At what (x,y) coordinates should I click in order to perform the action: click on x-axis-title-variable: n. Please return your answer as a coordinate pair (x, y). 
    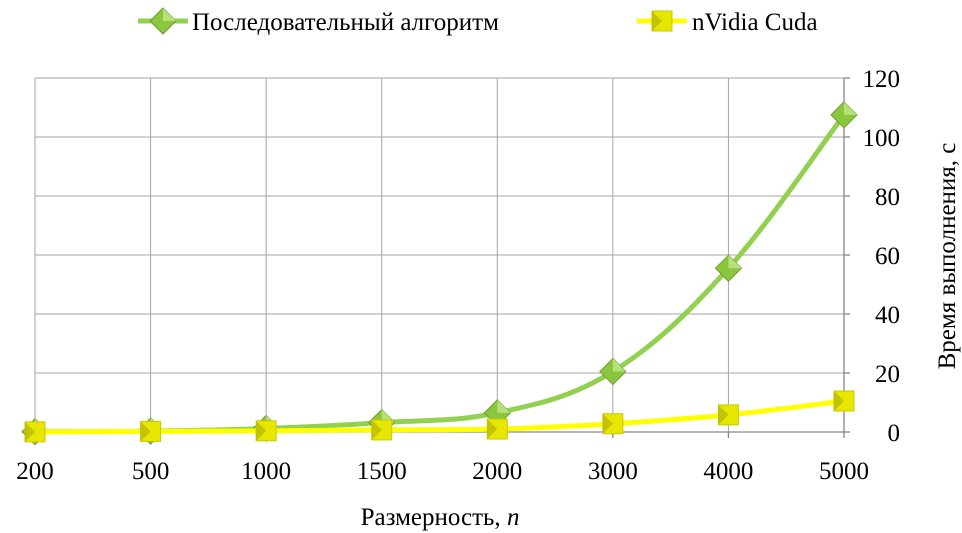
    Looking at the image, I should click on (513, 517).